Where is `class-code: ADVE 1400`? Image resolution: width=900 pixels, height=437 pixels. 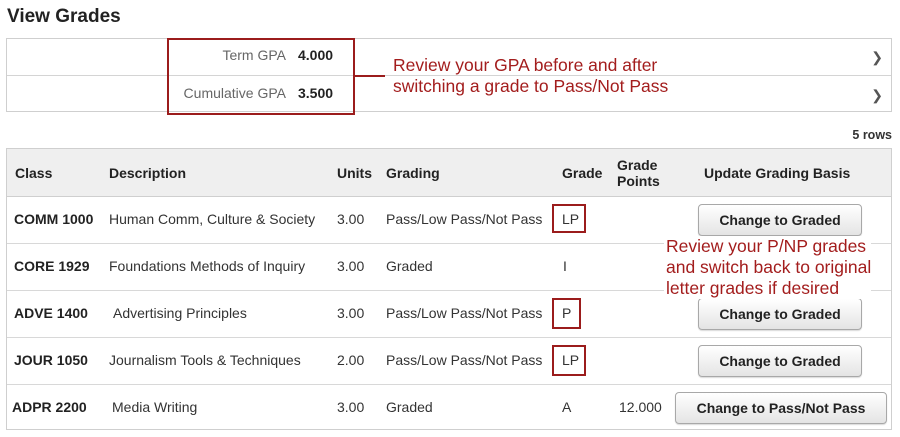 class-code: ADVE 1400 is located at coordinates (51, 313).